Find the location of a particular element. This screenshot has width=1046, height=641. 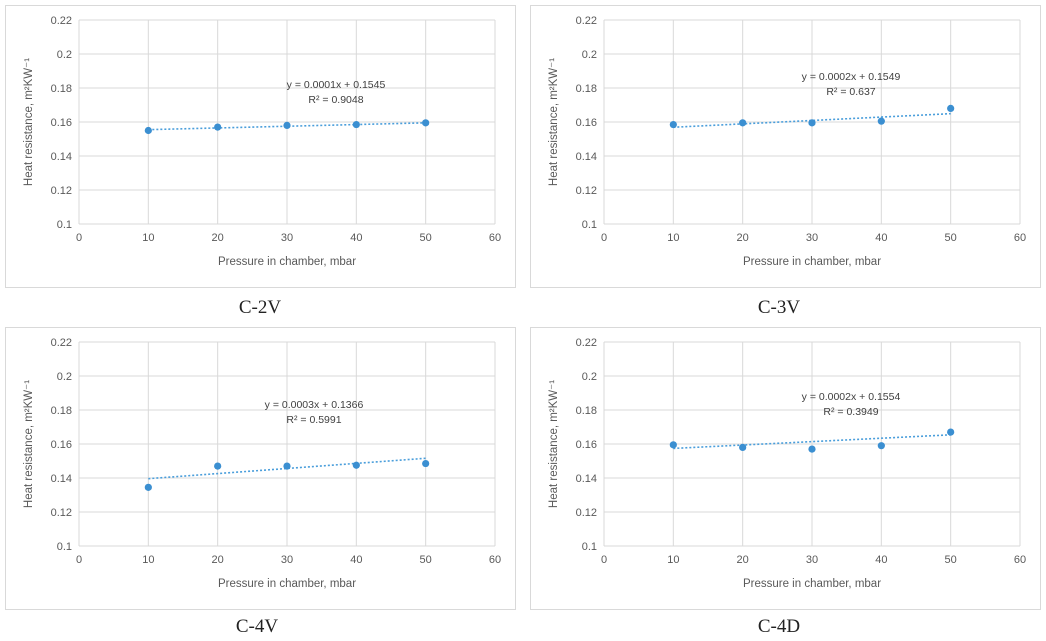

trendline-equation: y = 0.0002x + 0.1549 is located at coordinates (851, 77).